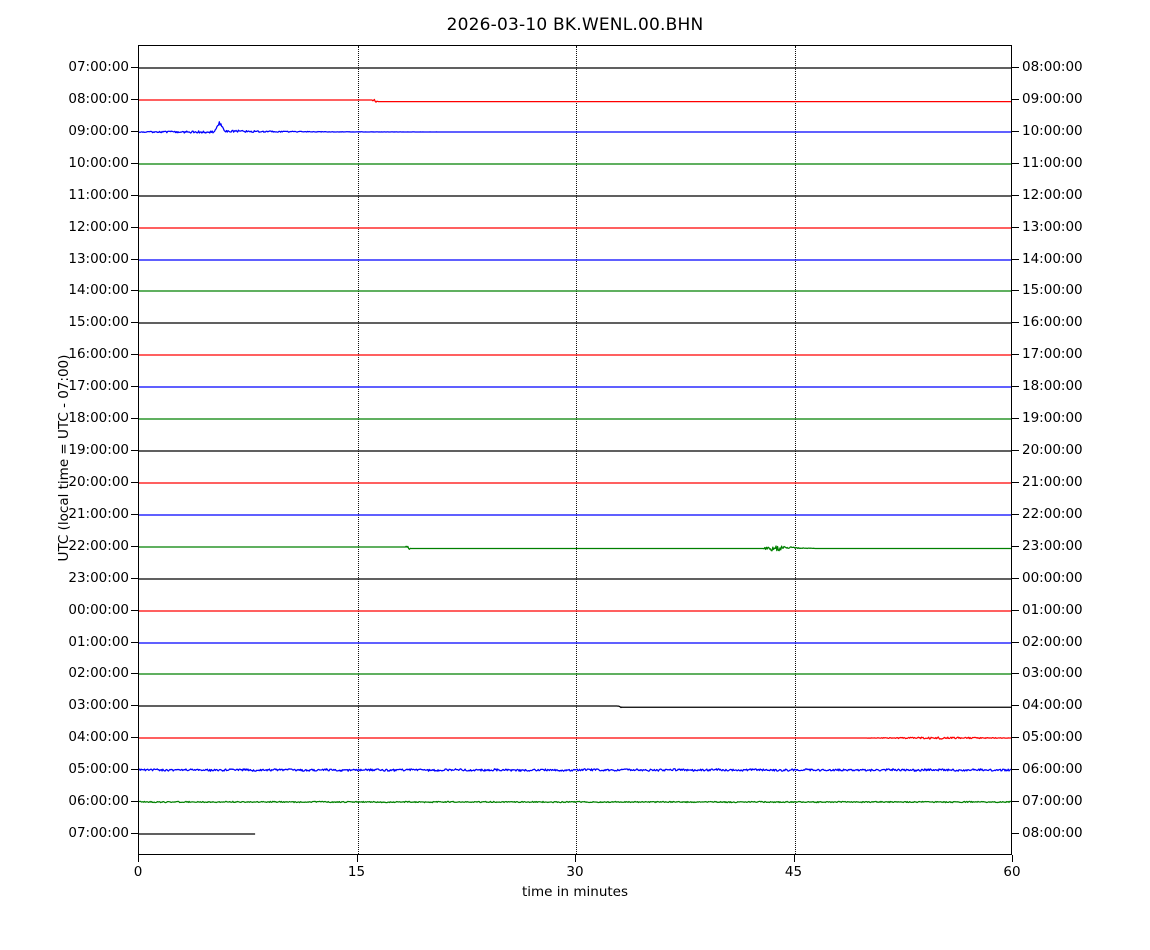 This screenshot has width=1150, height=950. Describe the element at coordinates (1052, 801) in the screenshot. I see `y-tick-label-right: 07:00:00` at that location.